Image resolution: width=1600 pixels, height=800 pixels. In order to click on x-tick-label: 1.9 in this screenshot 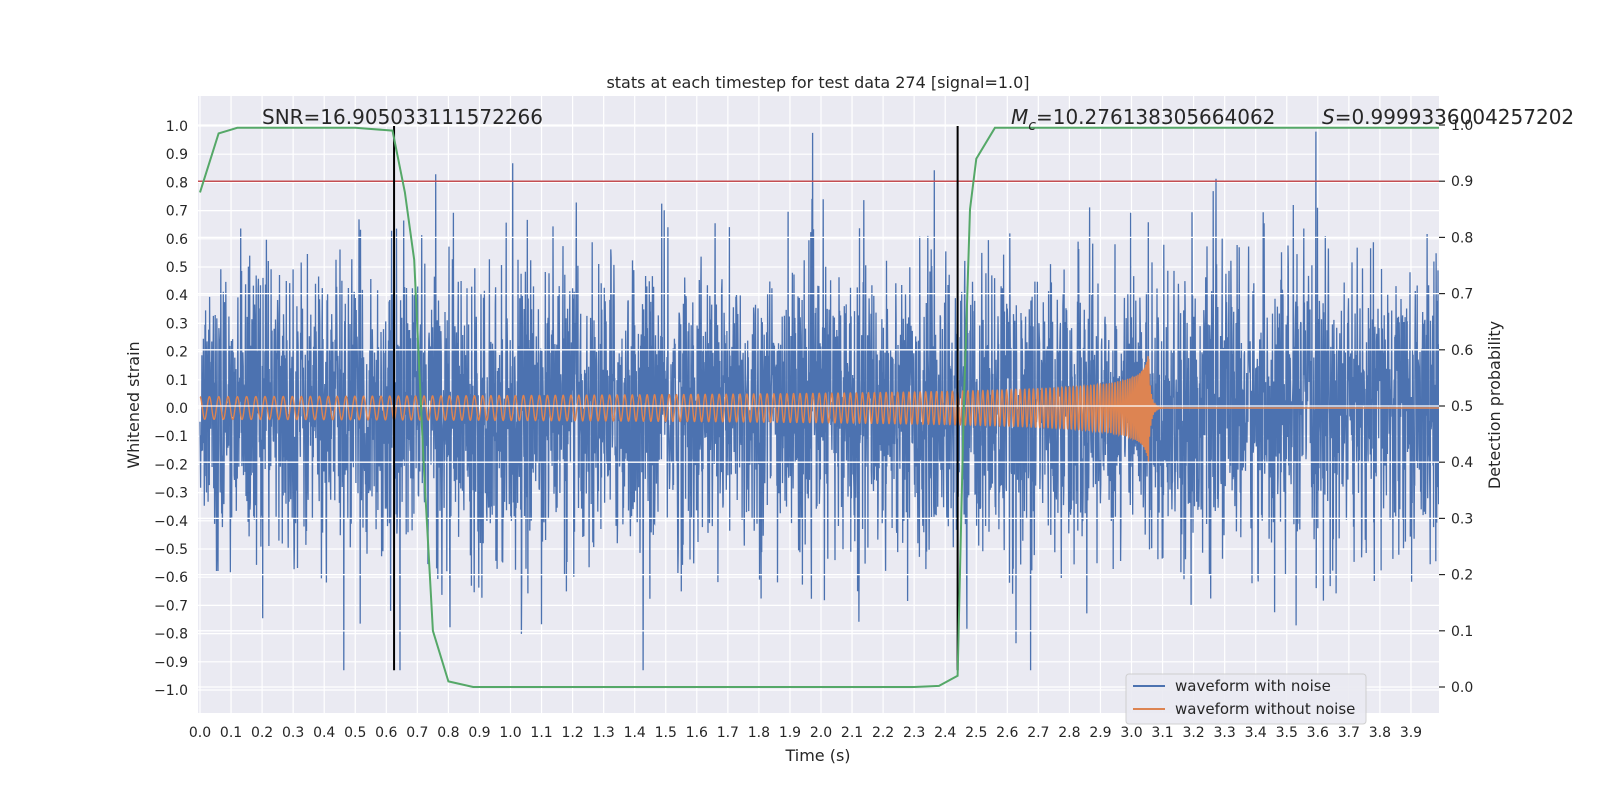, I will do `click(790, 733)`.